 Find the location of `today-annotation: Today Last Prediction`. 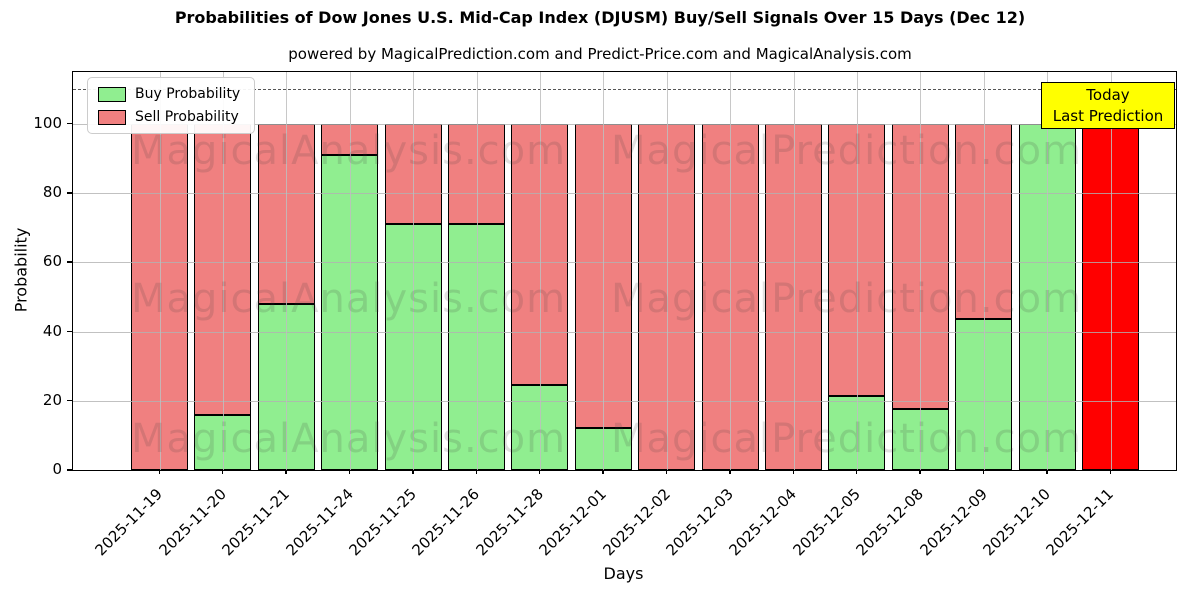

today-annotation: Today Last Prediction is located at coordinates (1108, 105).